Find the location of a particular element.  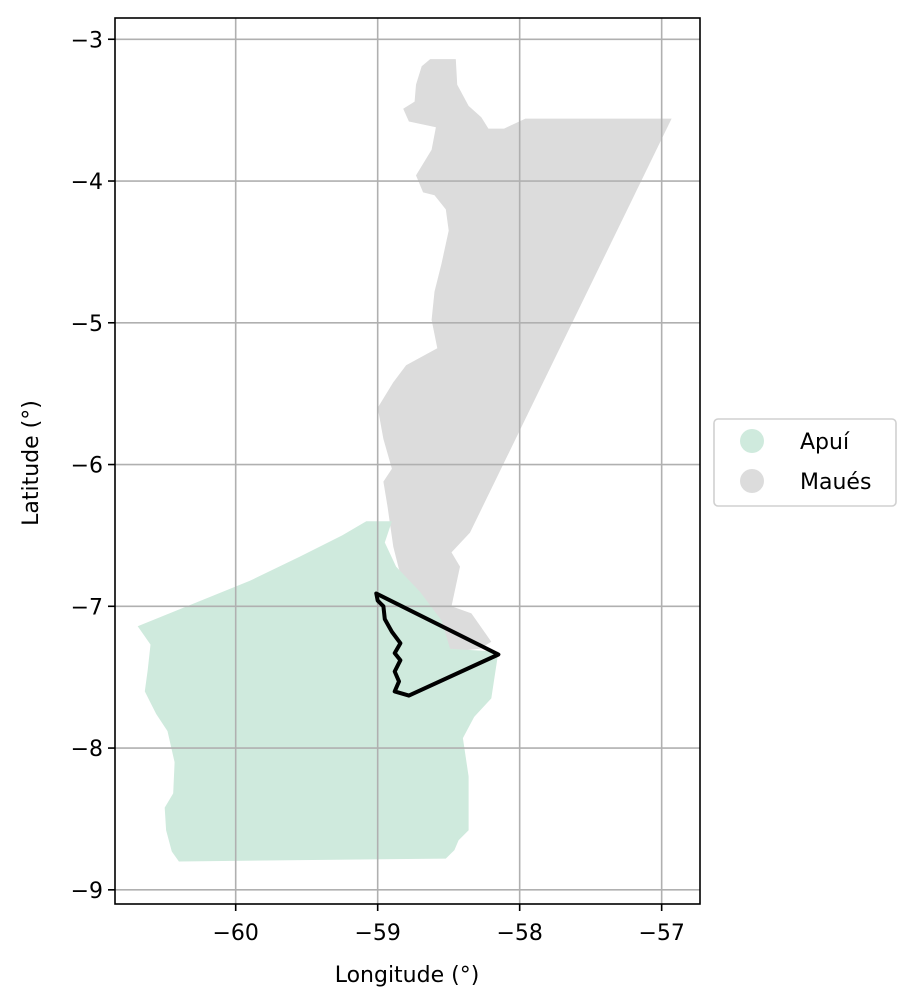

x-tick-label: −60 is located at coordinates (235, 933).